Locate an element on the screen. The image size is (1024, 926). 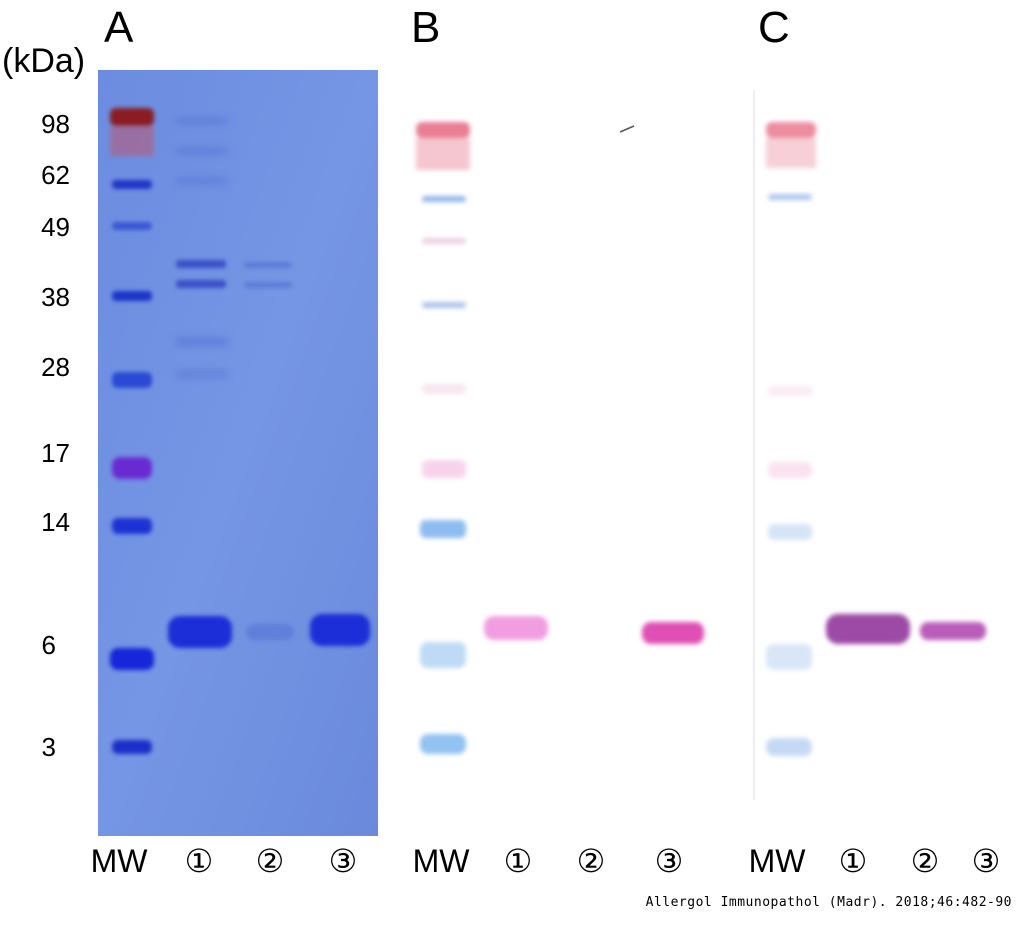
panel-b-lane-2: ② is located at coordinates (591, 861).